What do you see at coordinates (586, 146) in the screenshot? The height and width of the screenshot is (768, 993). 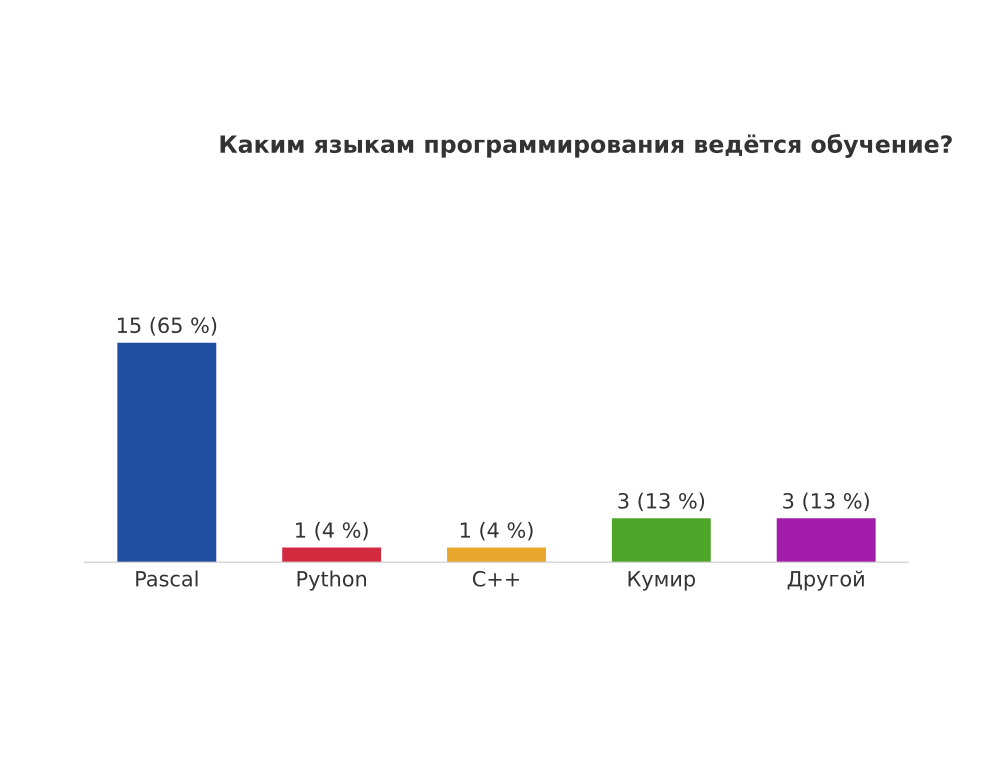 I see `chart-title: Каким языкам программирования ведётся обучение?` at bounding box center [586, 146].